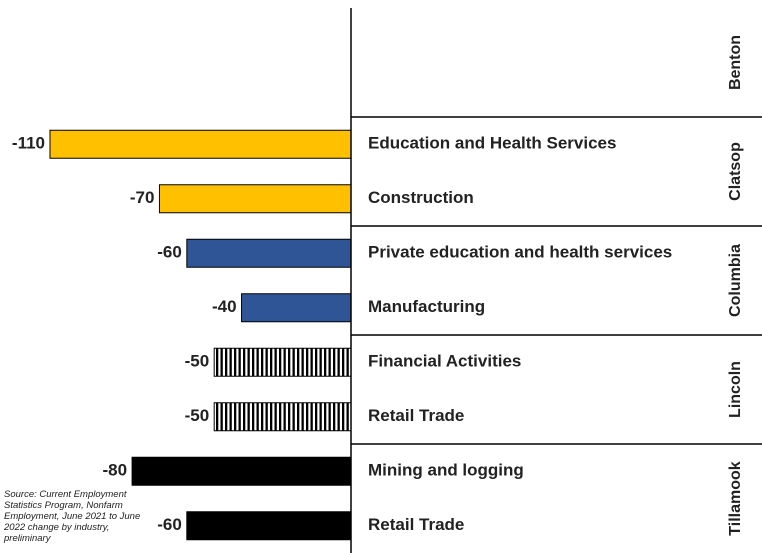 The image size is (762, 553). Describe the element at coordinates (115, 470) in the screenshot. I see `value-label: -80` at that location.